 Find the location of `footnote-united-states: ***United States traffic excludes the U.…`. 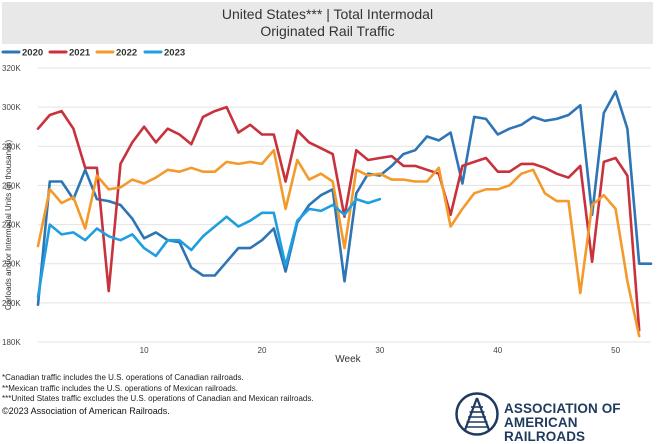

footnote-united-states: ***United States traffic excludes the U.… is located at coordinates (158, 399).